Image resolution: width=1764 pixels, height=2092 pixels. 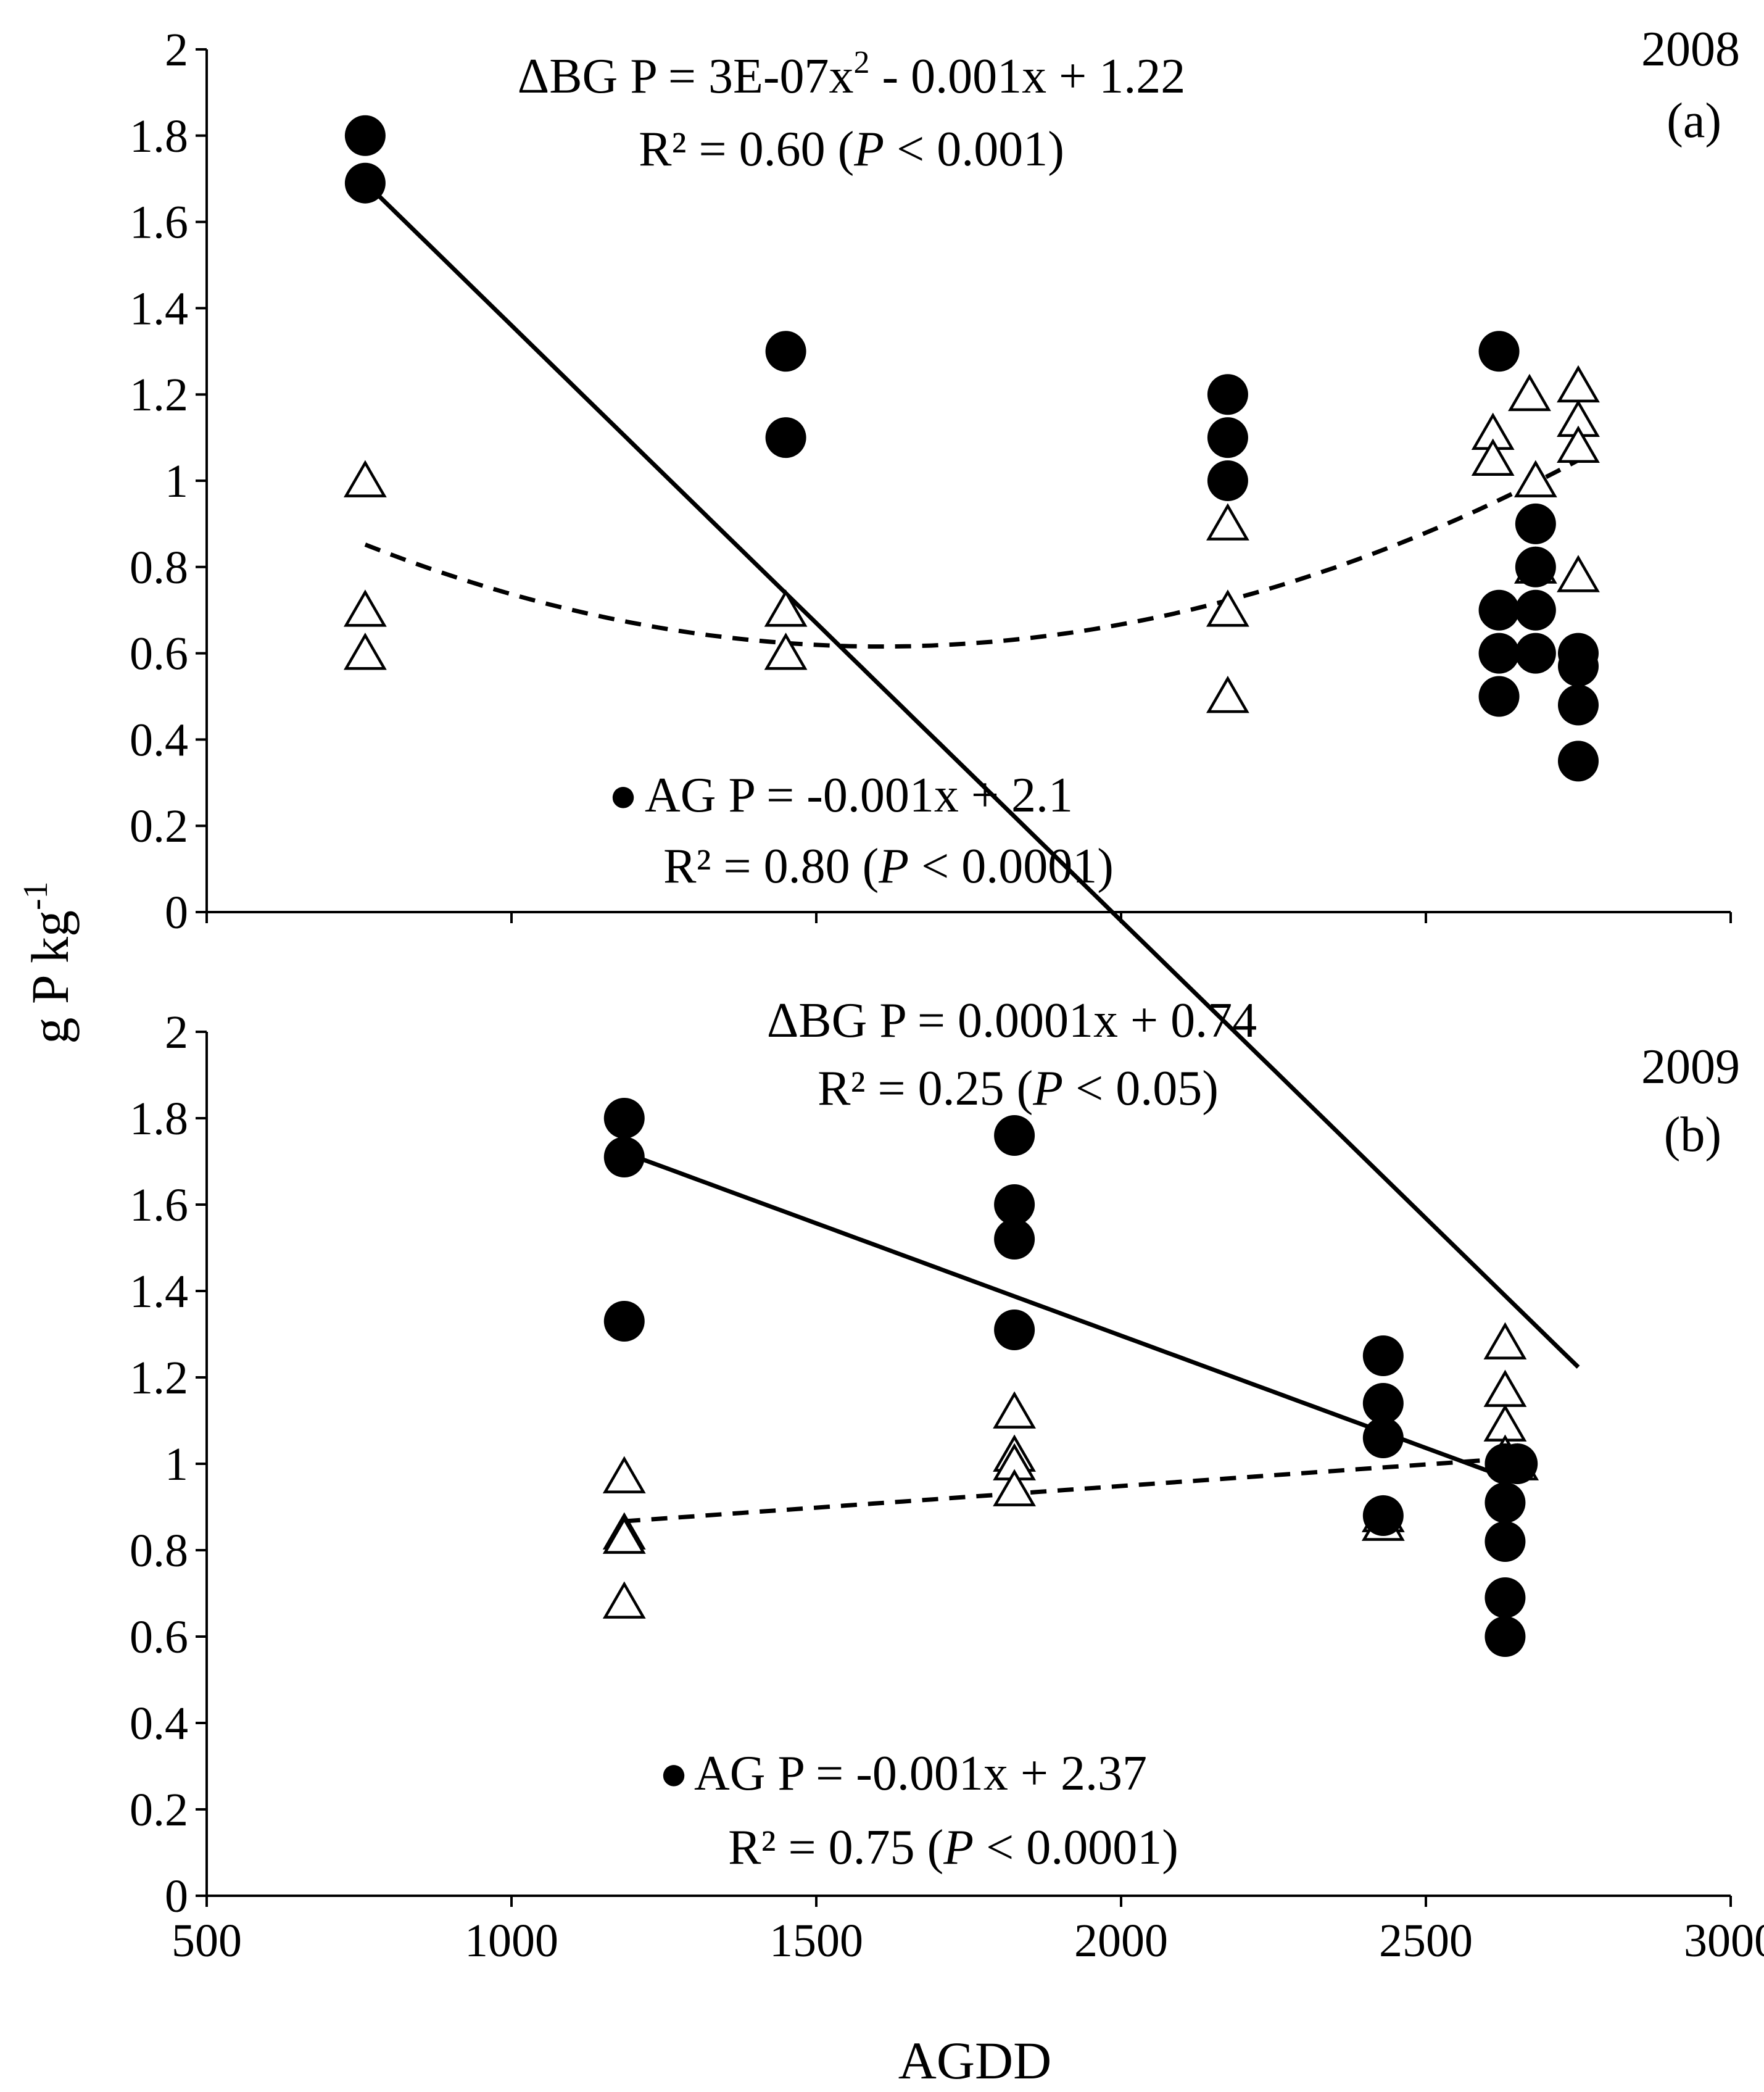 What do you see at coordinates (512, 1941) in the screenshot?
I see `x-tick-label: 1000` at bounding box center [512, 1941].